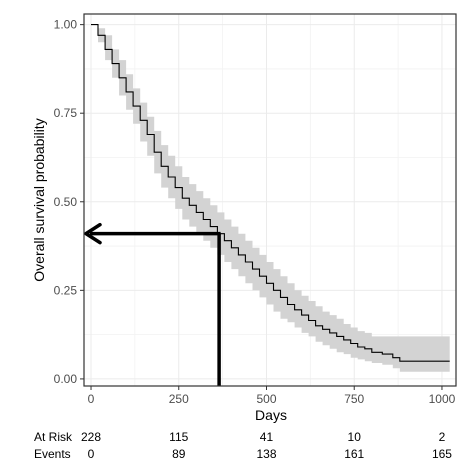 This screenshot has width=474, height=474. What do you see at coordinates (266, 399) in the screenshot?
I see `x-tick-label-2: 500` at bounding box center [266, 399].